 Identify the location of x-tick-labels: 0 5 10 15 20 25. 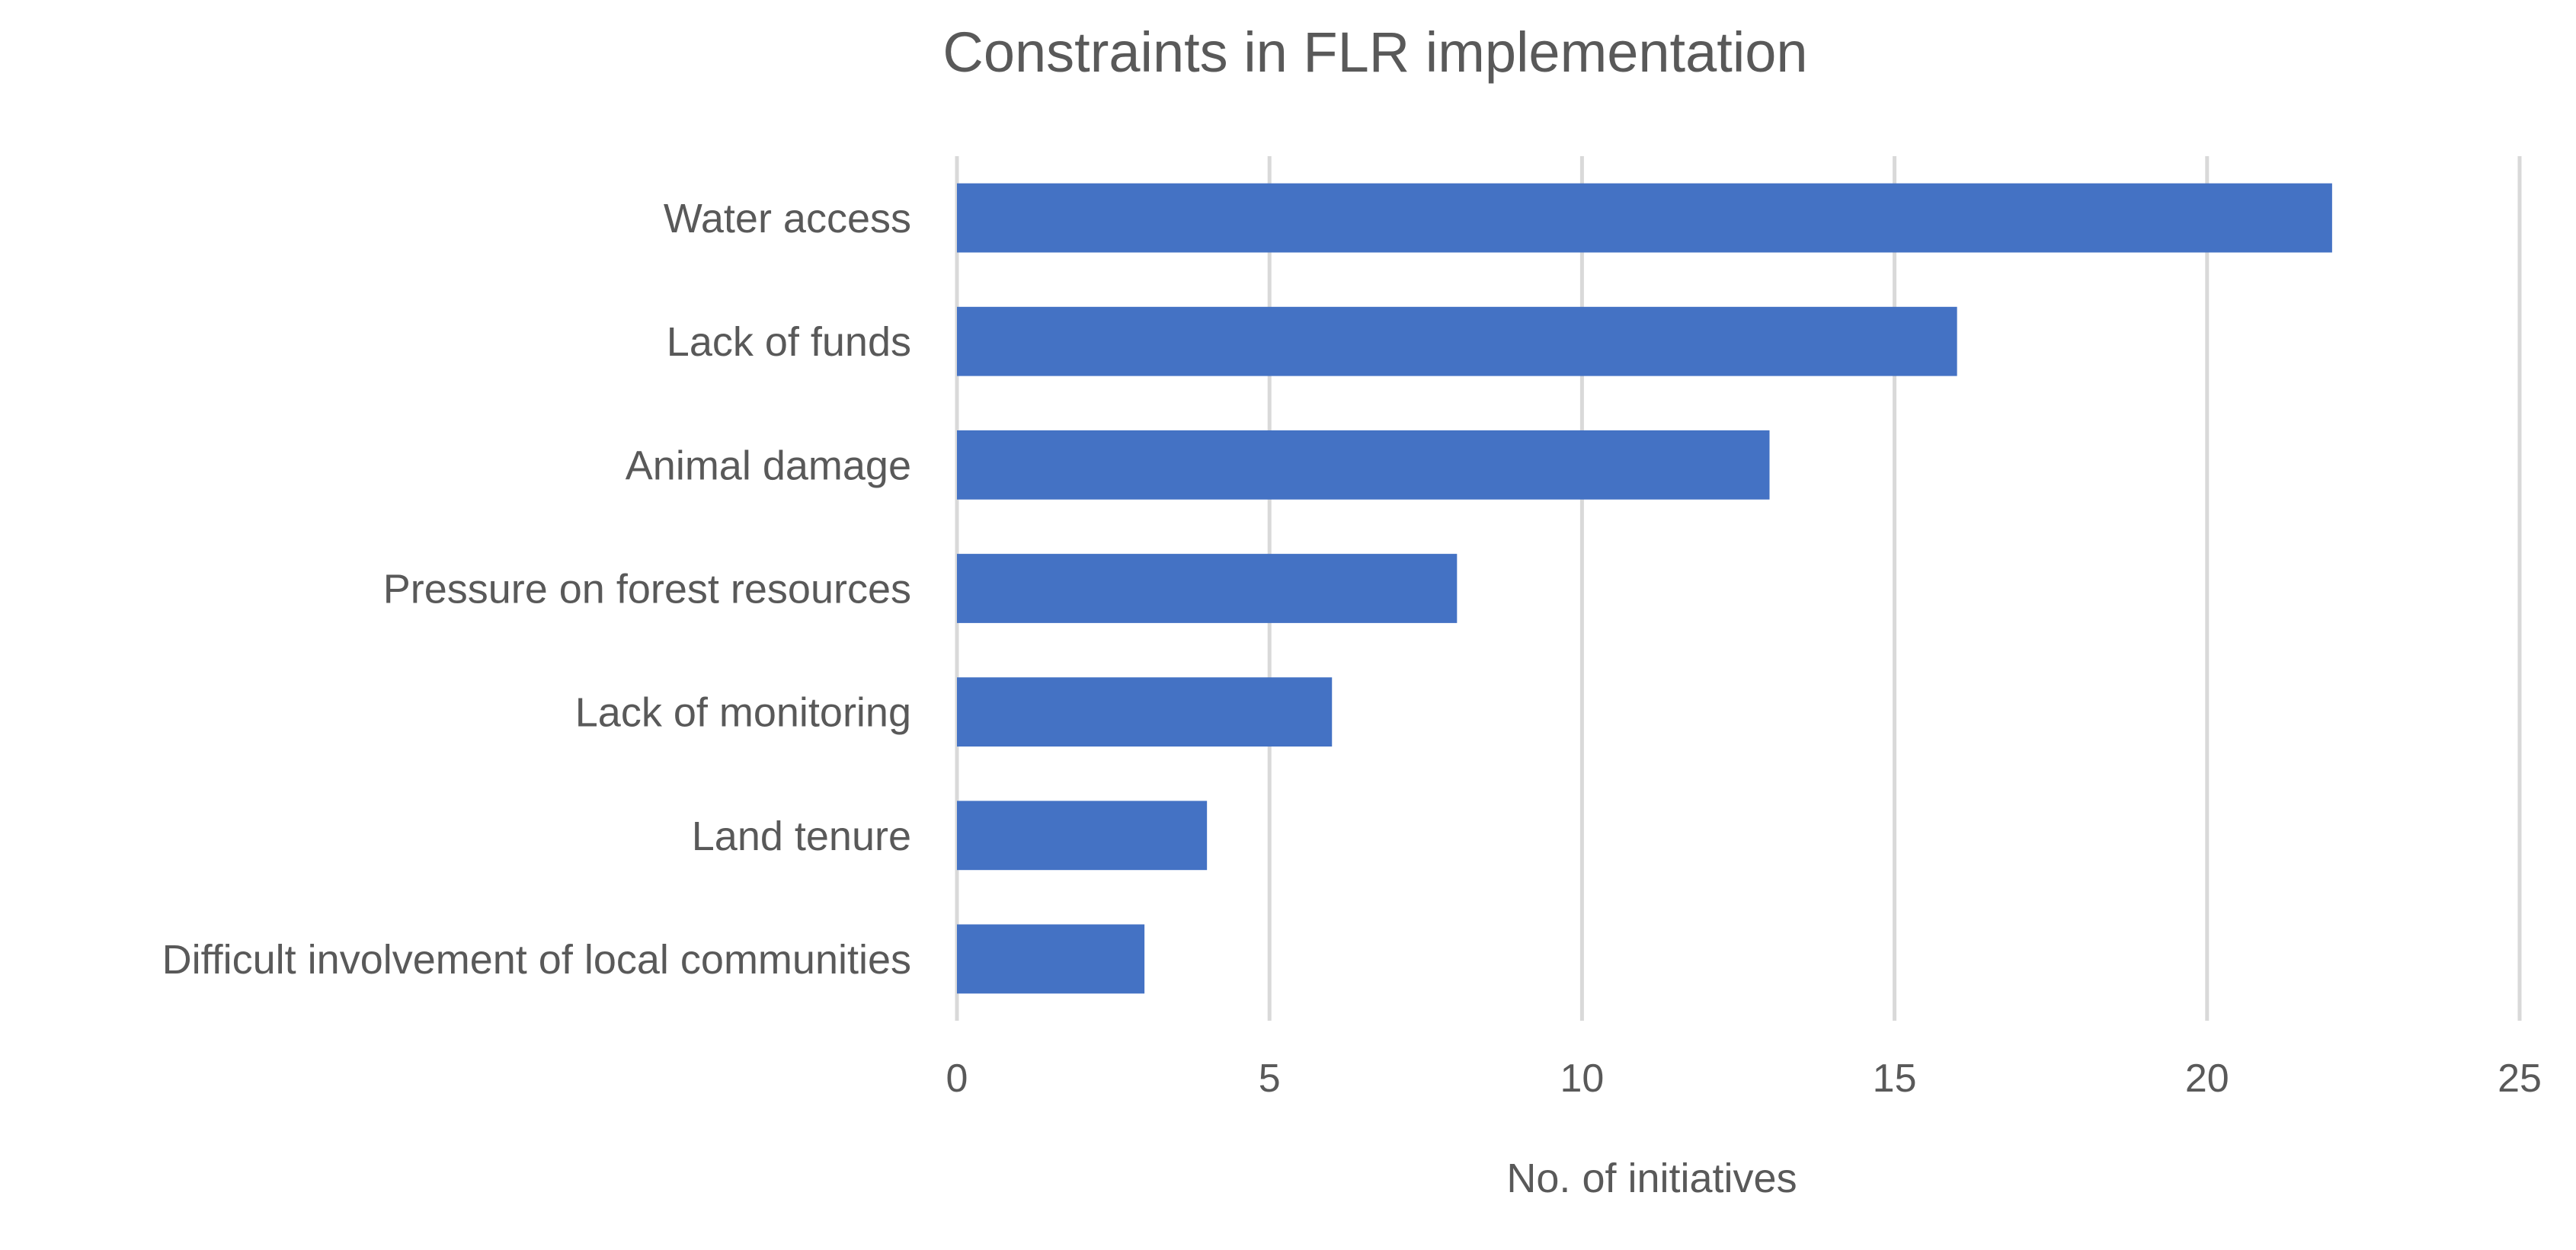
(1744, 1079).